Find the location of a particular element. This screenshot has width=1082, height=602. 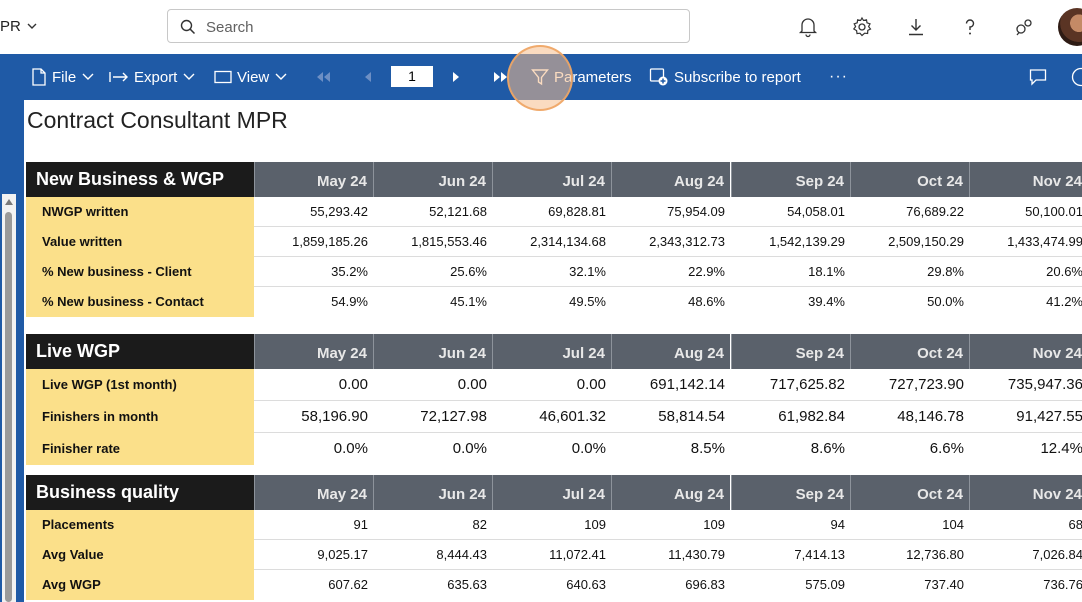

row-label: Finishers in month is located at coordinates (140, 417).